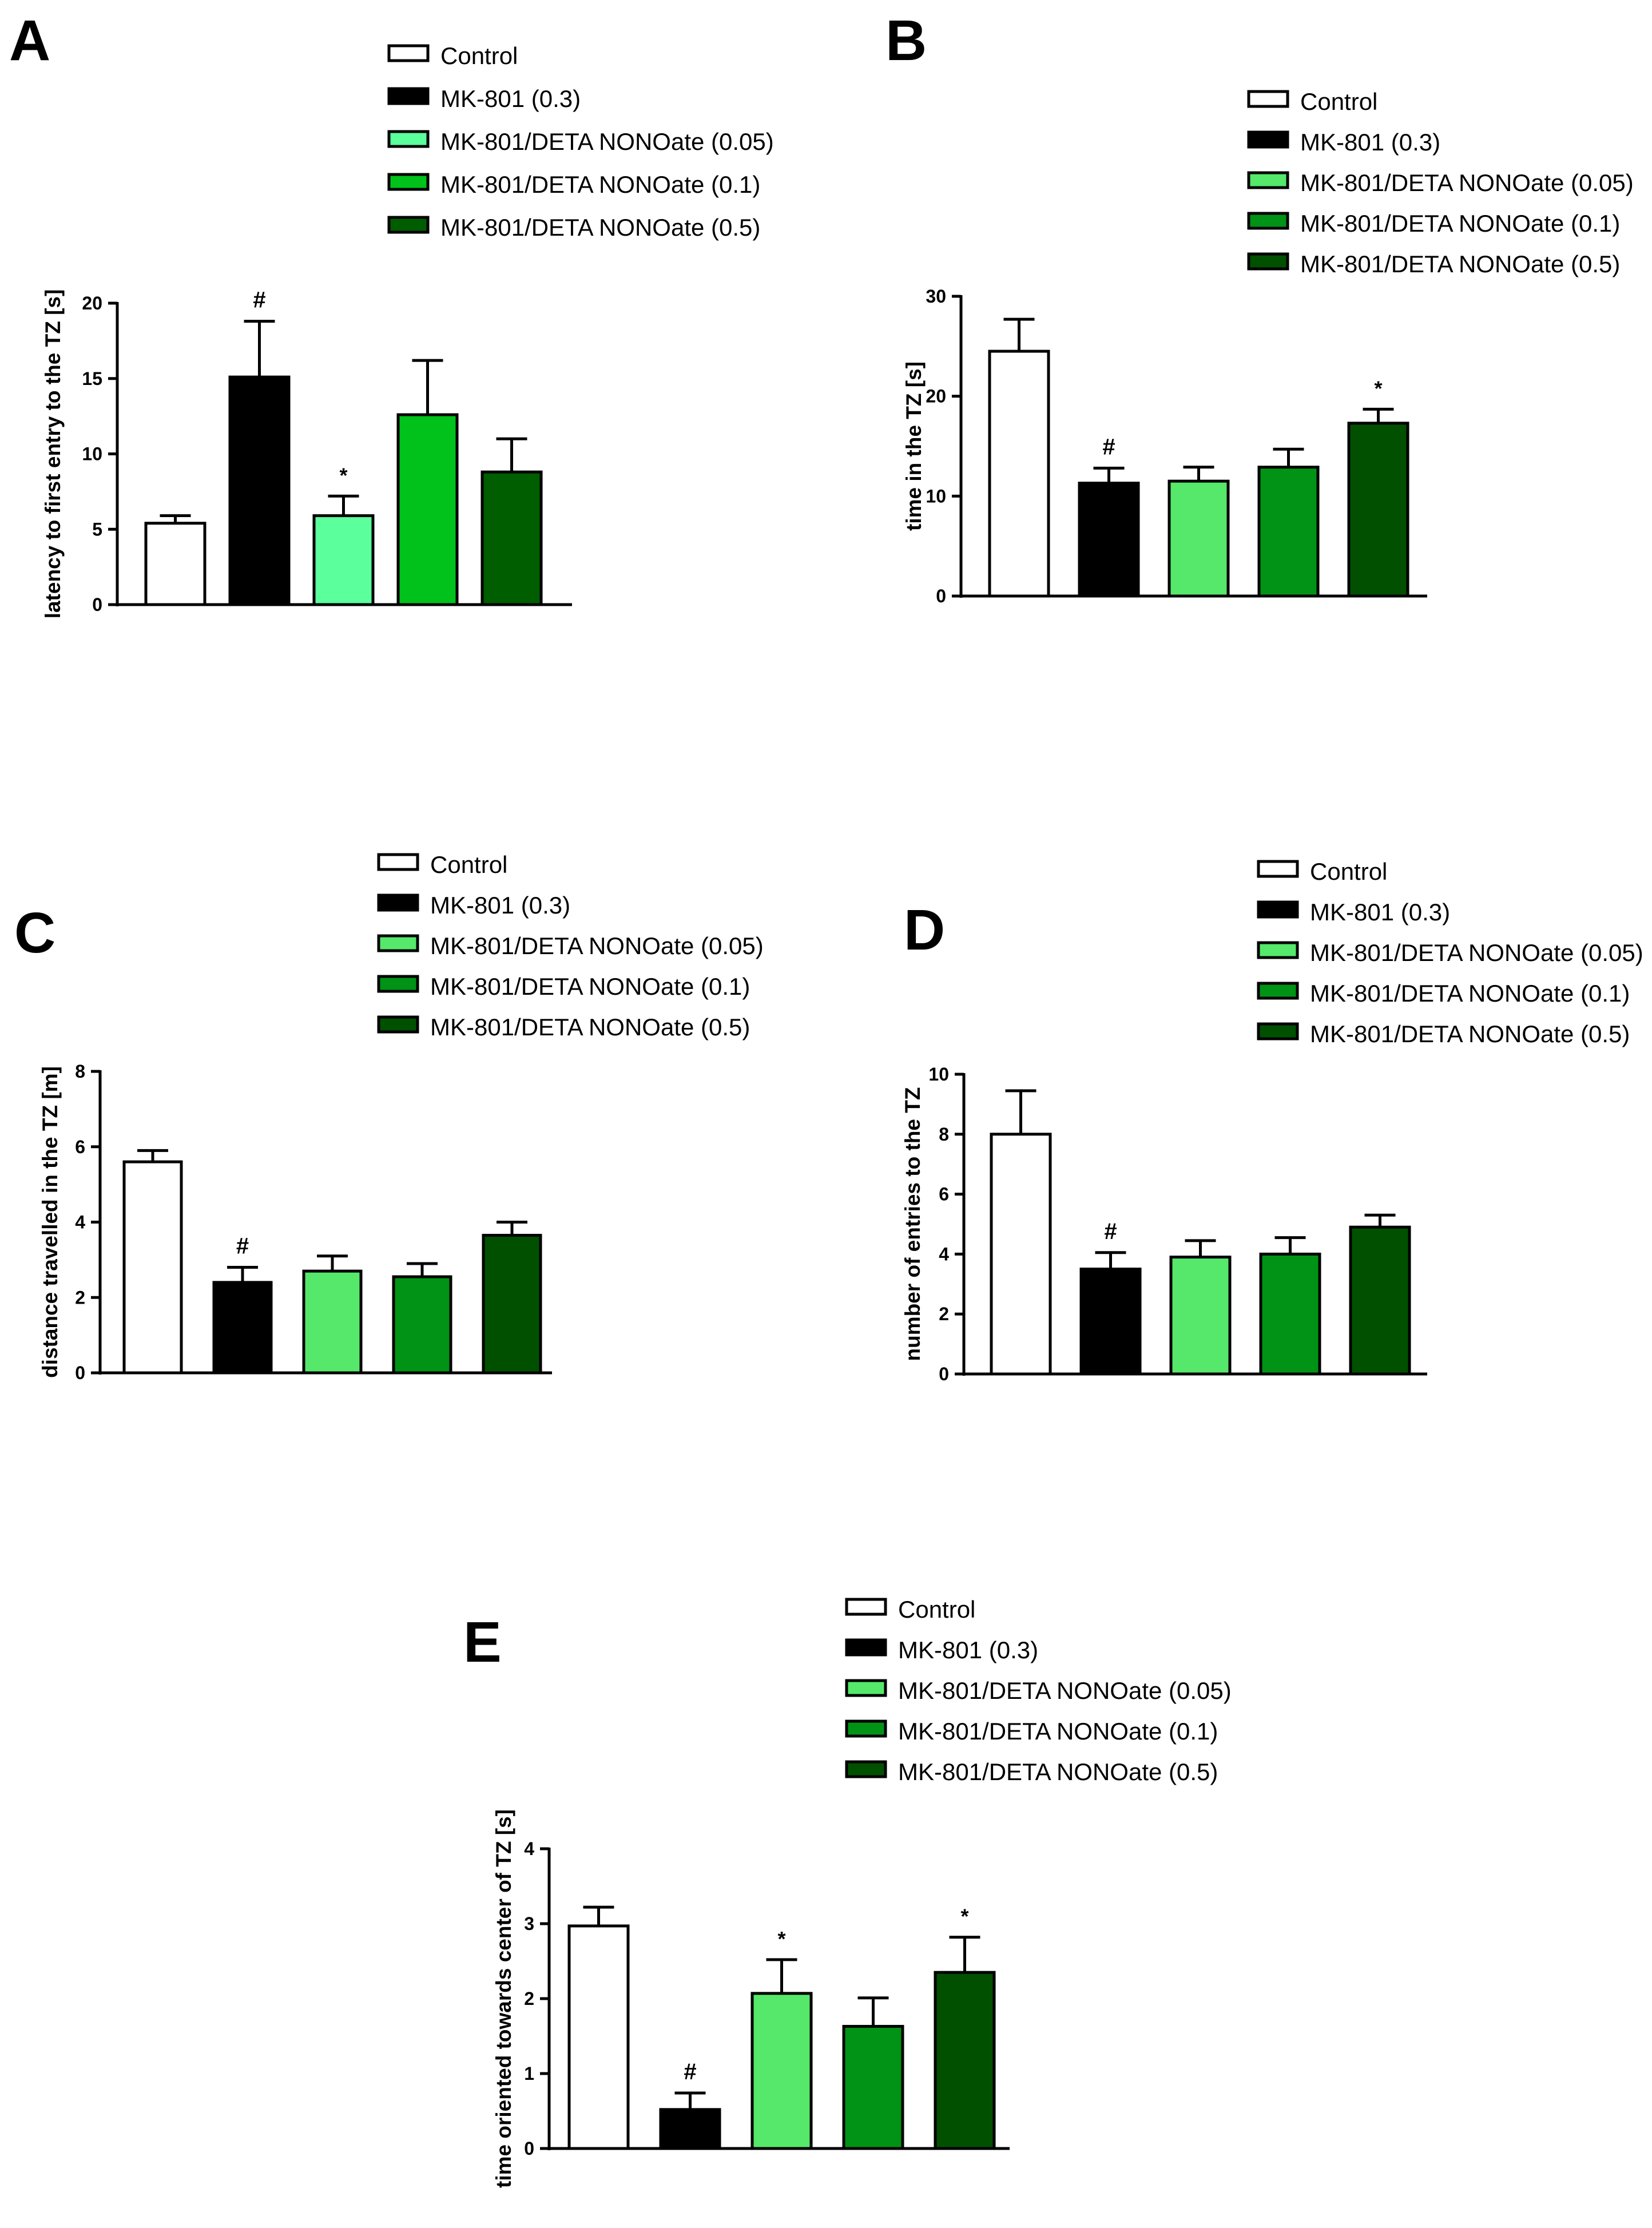 The width and height of the screenshot is (1652, 2228). Describe the element at coordinates (92, 303) in the screenshot. I see `y-tick-label: 20` at that location.